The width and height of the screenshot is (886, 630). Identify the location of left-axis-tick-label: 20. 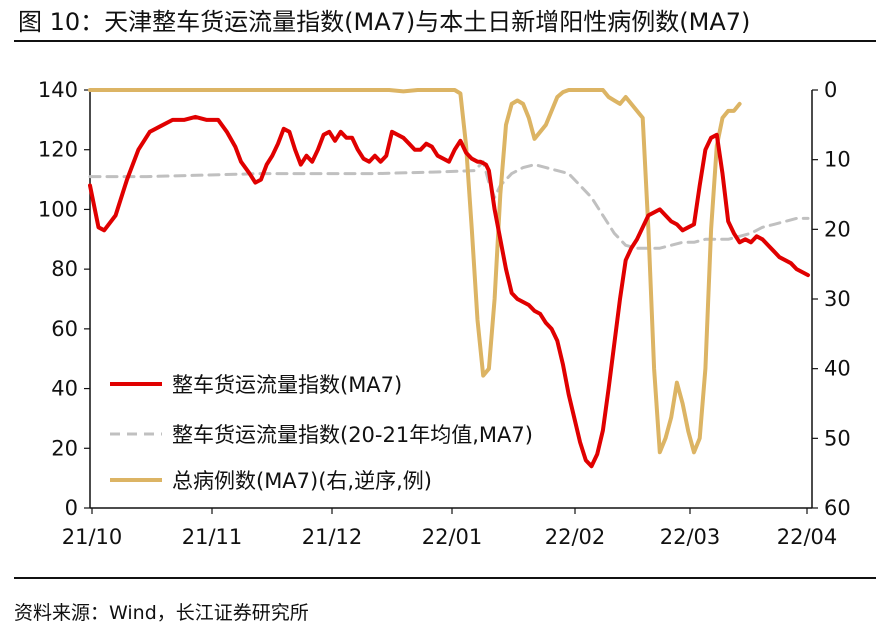
(64, 448).